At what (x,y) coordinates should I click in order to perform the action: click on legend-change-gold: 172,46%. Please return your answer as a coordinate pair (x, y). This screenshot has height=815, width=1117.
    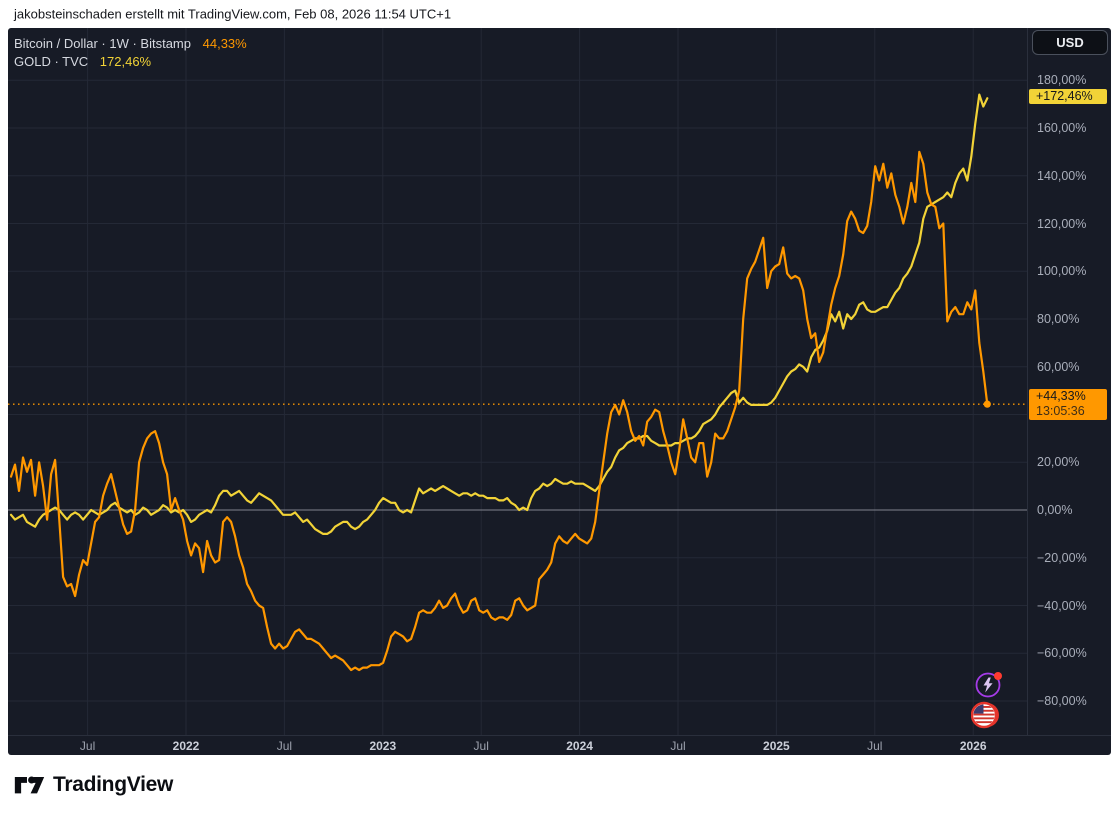
    Looking at the image, I should click on (125, 61).